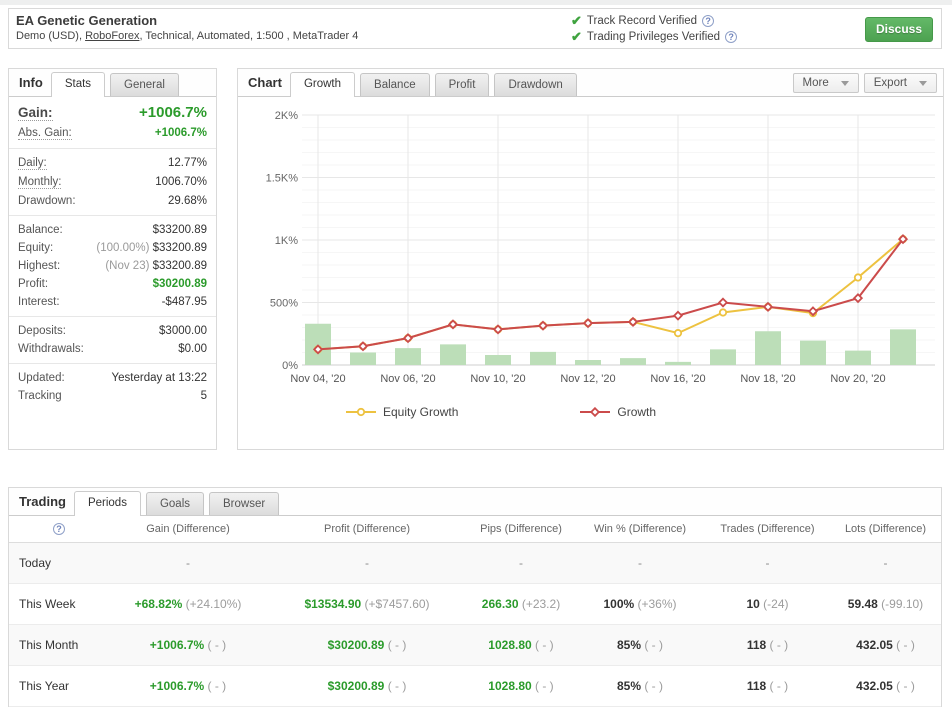  Describe the element at coordinates (395, 84) in the screenshot. I see `tab-balance: Balance` at that location.